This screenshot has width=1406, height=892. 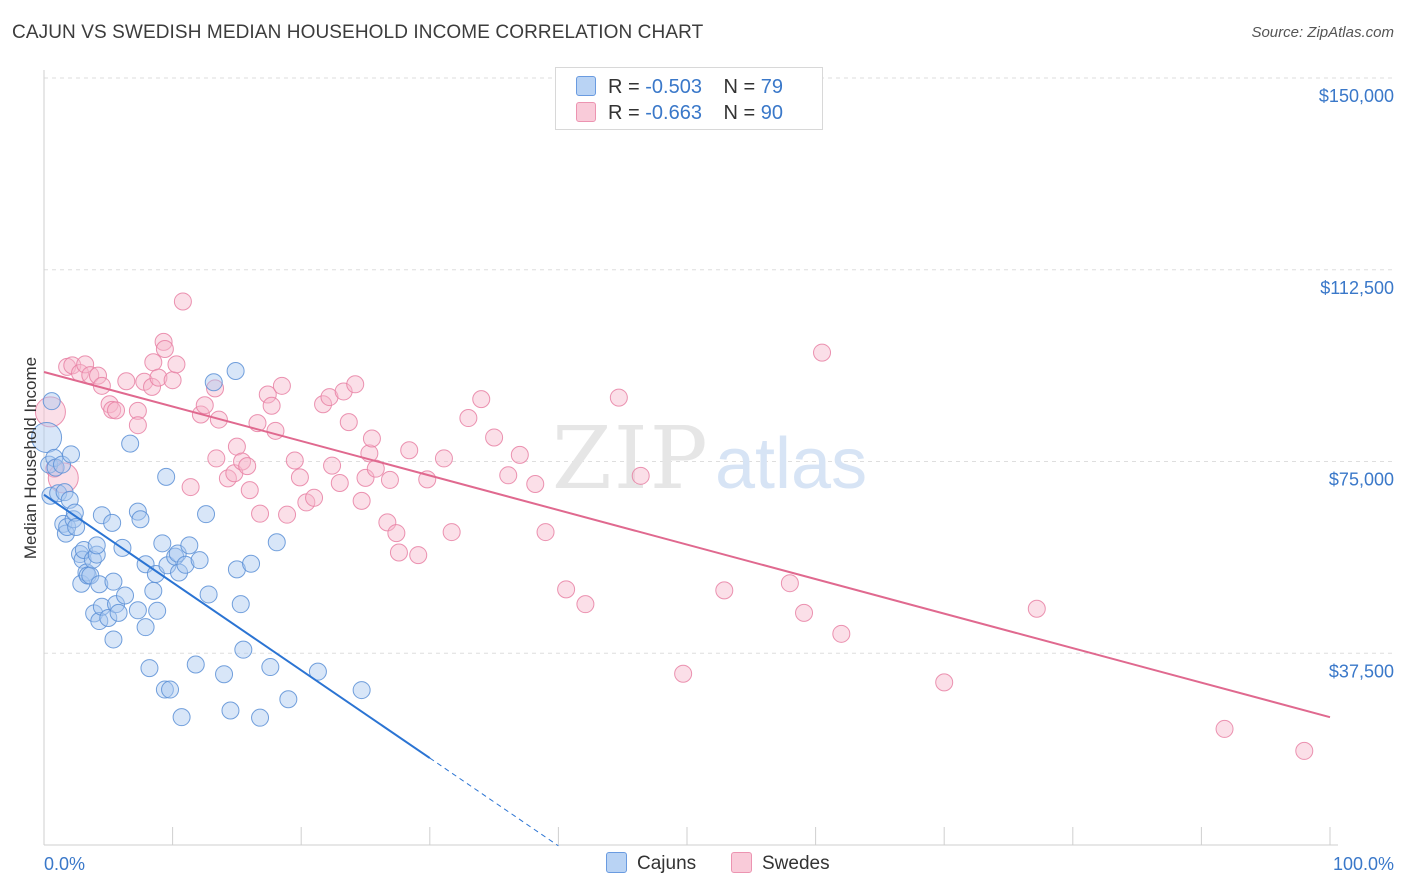 I want to click on correlation-legend: R = -0.503 N = 79 R = -0.663 N = 90, so click(x=689, y=98).